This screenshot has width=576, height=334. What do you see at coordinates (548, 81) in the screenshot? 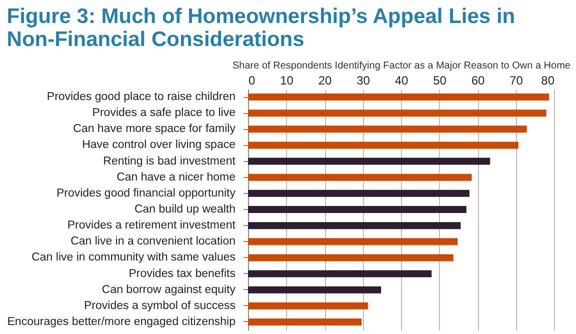
I see `x-tick-label: 80` at bounding box center [548, 81].